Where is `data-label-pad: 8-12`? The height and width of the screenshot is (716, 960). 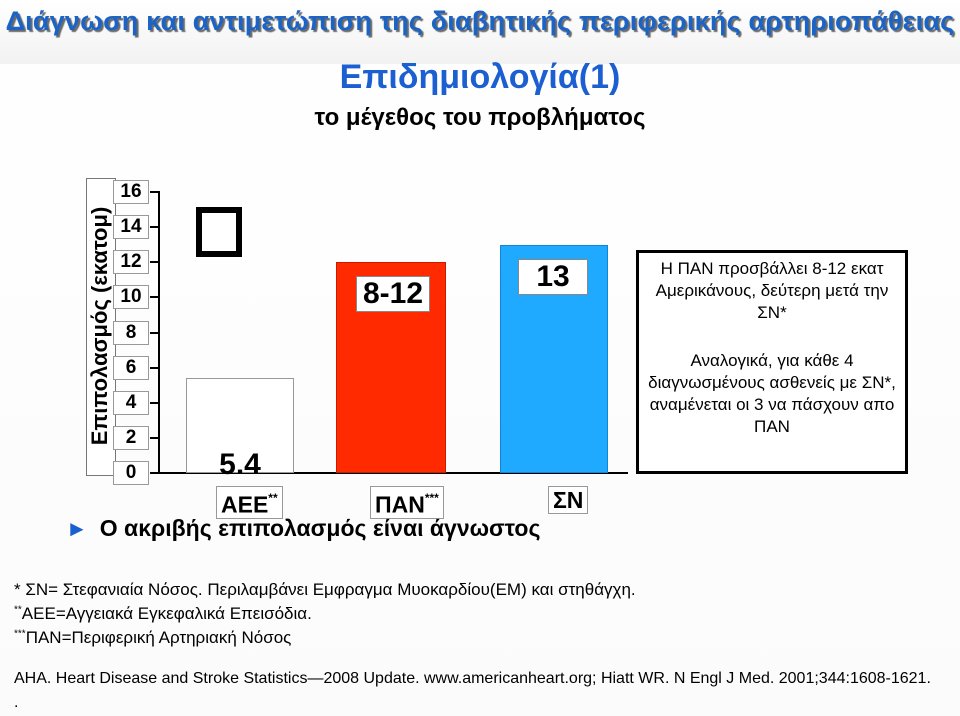 data-label-pad: 8-12 is located at coordinates (393, 294).